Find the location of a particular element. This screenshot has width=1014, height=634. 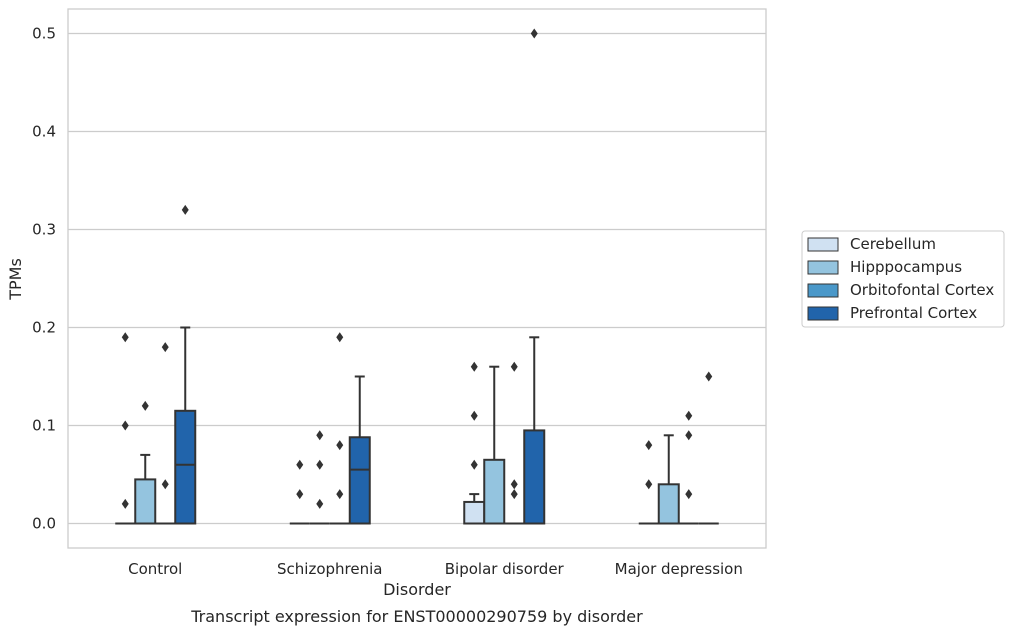

y-axis-label: TPMs is located at coordinates (15, 279).